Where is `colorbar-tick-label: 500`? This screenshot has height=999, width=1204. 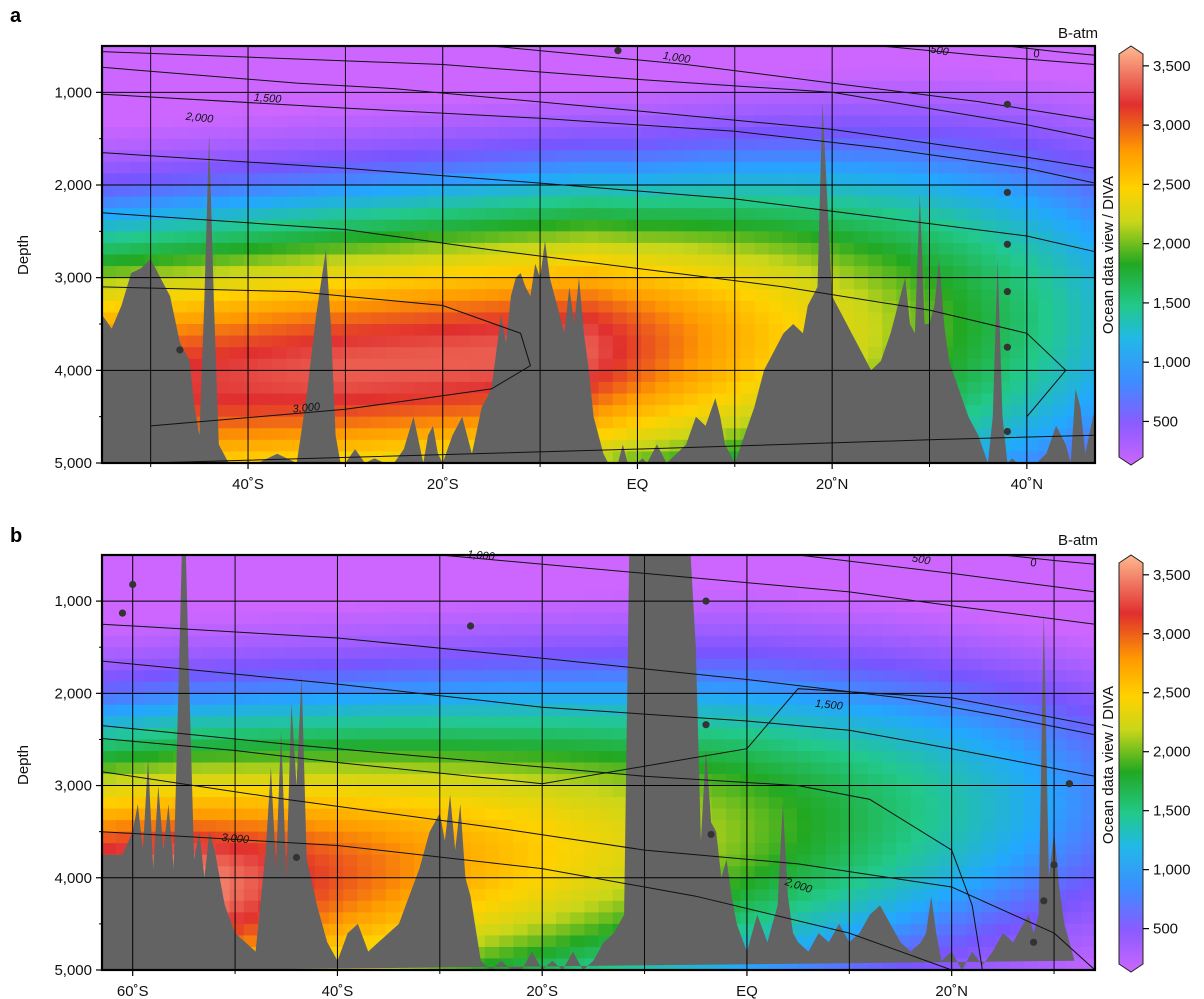
colorbar-tick-label: 500 is located at coordinates (1165, 421).